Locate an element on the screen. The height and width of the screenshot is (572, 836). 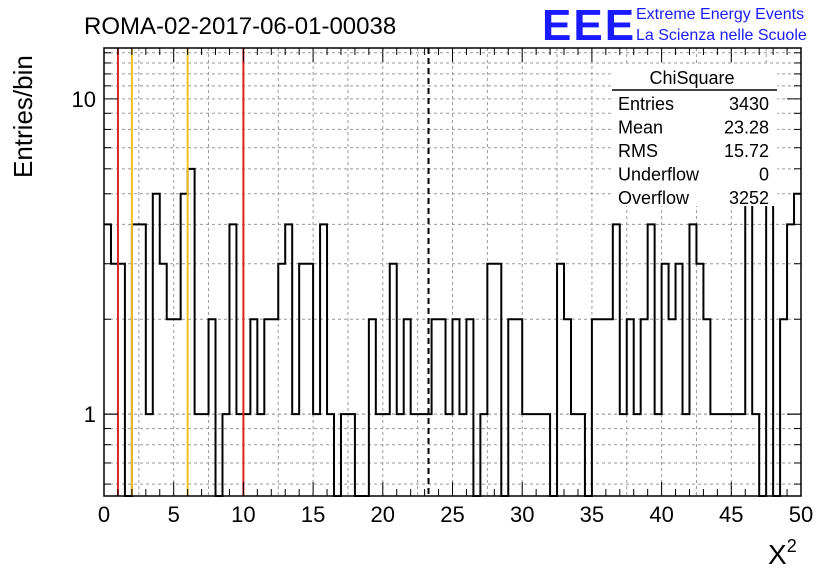
x-tick-label: 15 is located at coordinates (313, 514).